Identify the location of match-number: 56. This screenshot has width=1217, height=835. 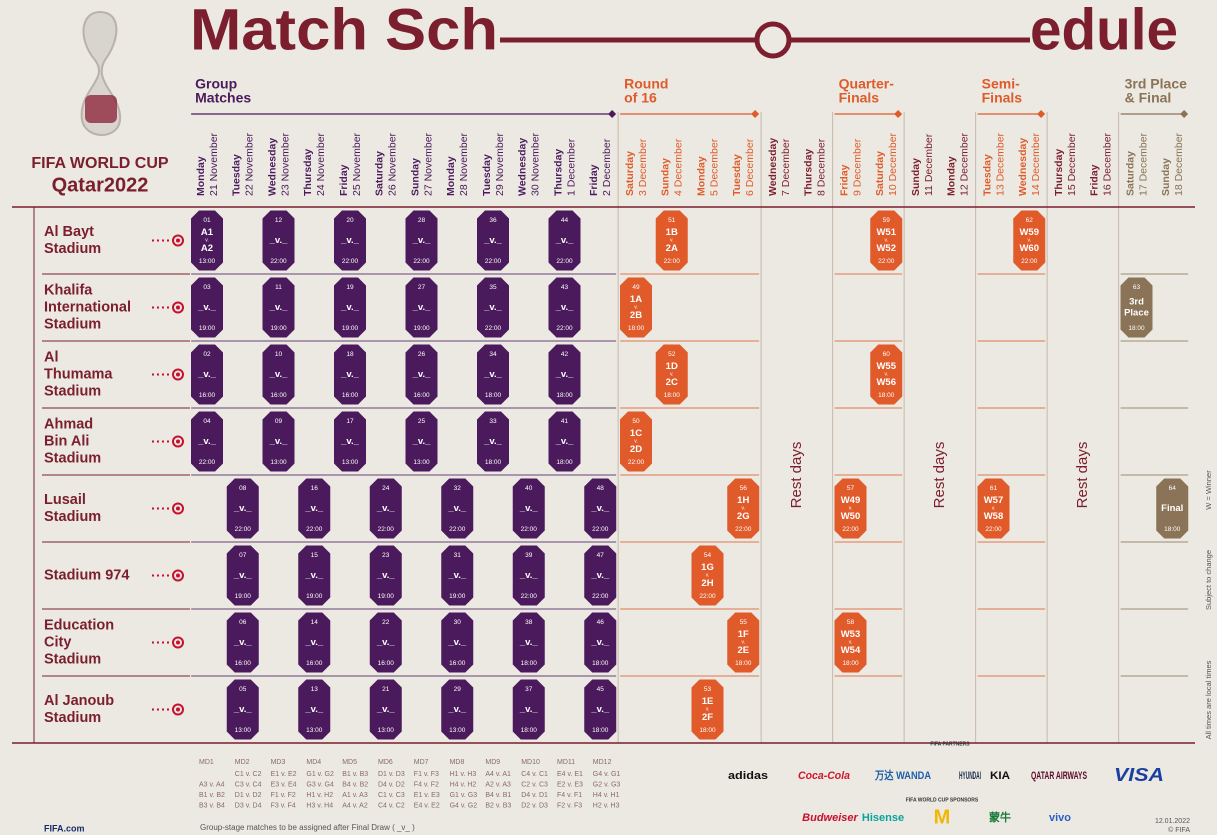
(744, 488).